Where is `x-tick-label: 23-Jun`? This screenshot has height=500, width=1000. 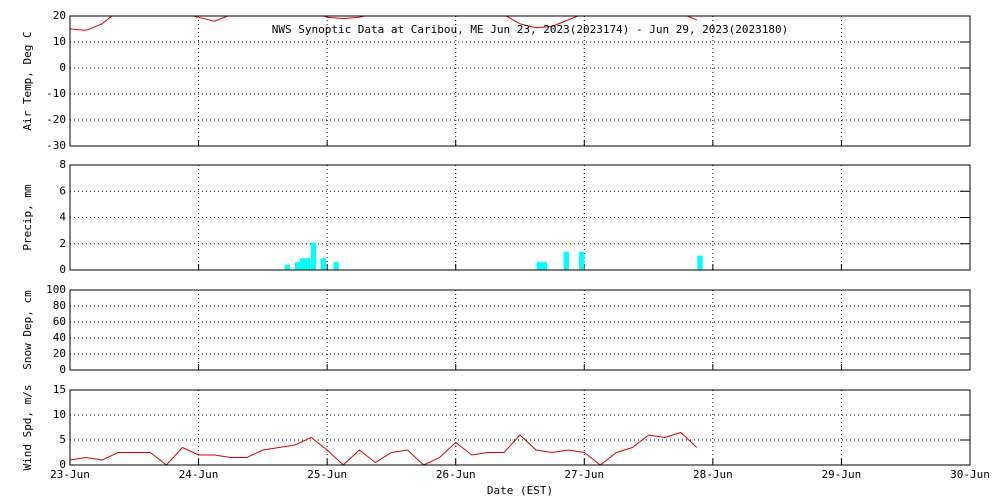 x-tick-label: 23-Jun is located at coordinates (70, 474).